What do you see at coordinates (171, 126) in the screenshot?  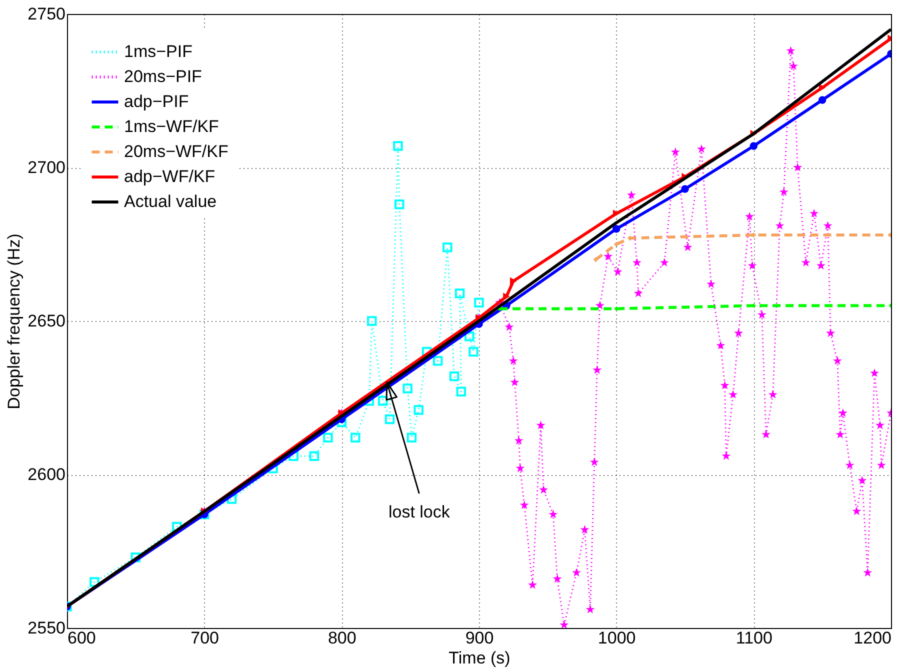 I see `legend-label: 1ms−WF/KF` at bounding box center [171, 126].